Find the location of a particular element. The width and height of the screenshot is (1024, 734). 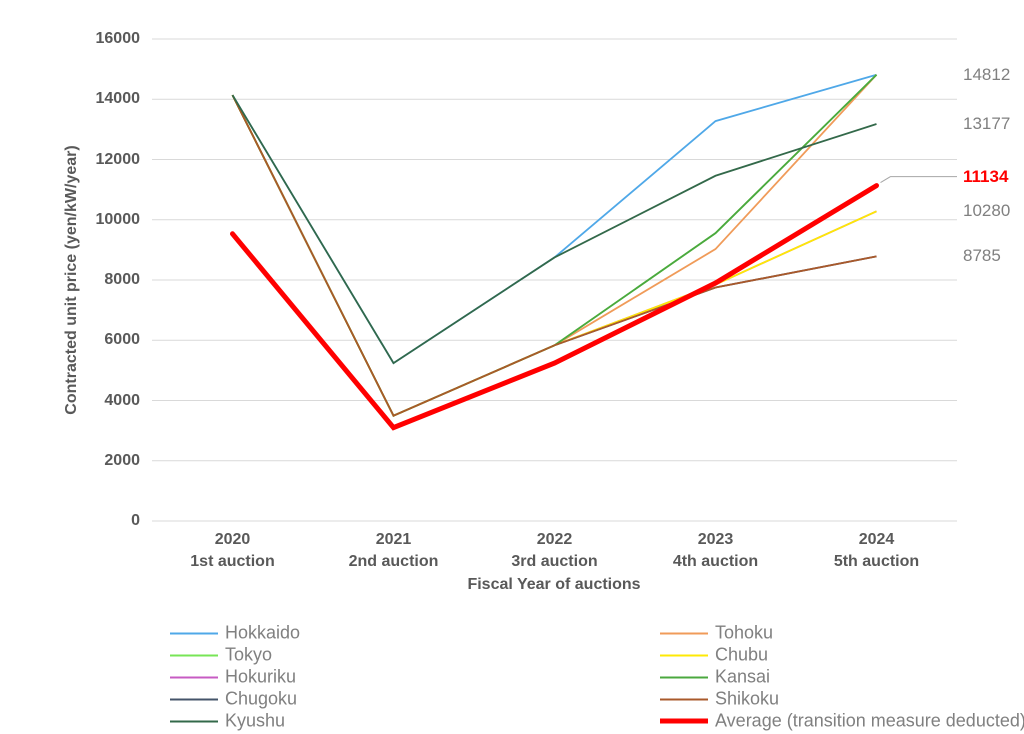

legend-item-chugoku: Chugoku is located at coordinates (233, 699).